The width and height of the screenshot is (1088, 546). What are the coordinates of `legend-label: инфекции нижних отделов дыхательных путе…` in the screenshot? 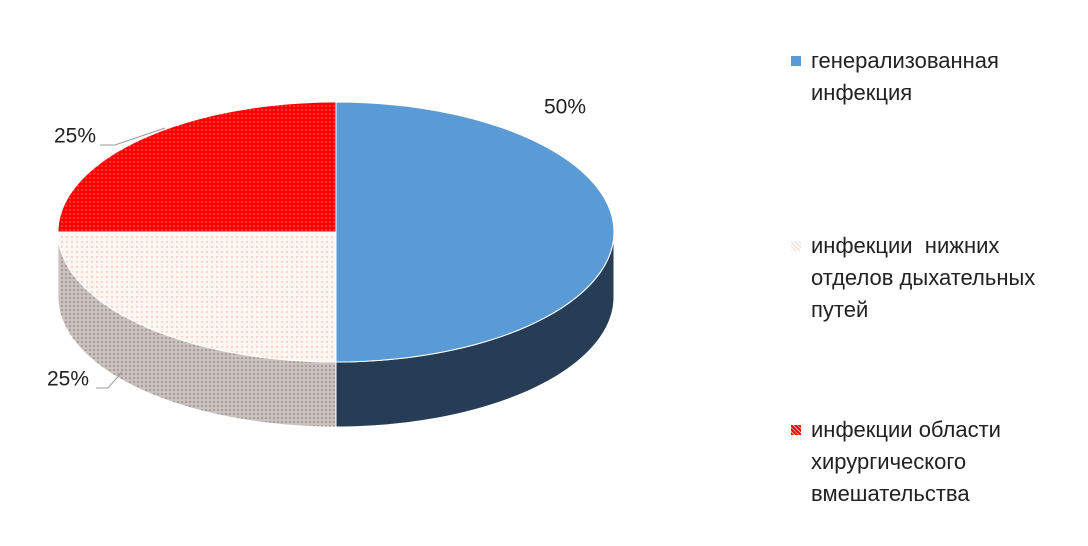 It's located at (926, 277).